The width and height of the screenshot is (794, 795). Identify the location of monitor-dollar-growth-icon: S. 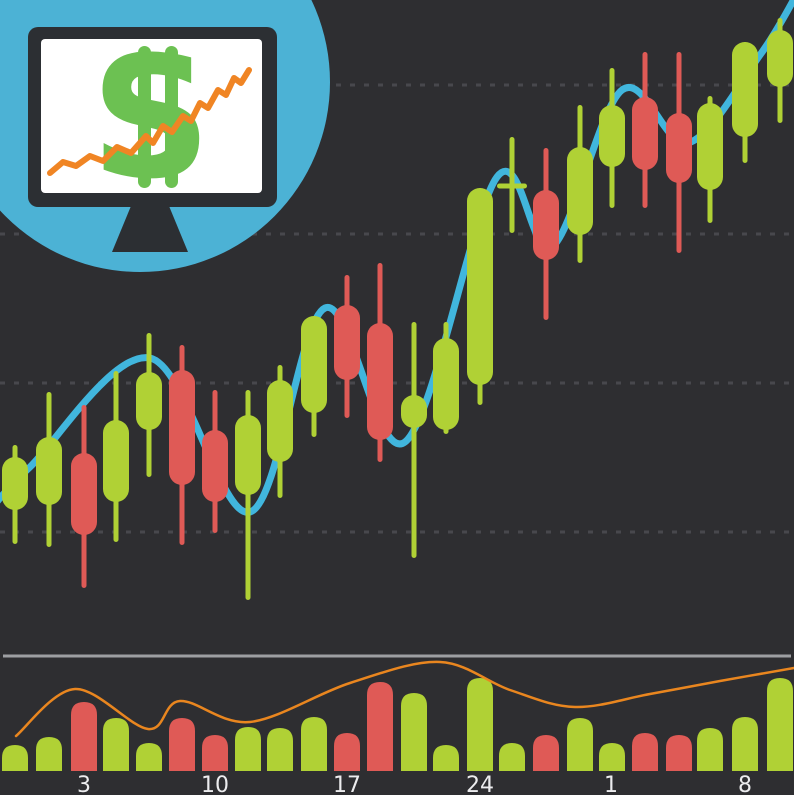
(165, 136).